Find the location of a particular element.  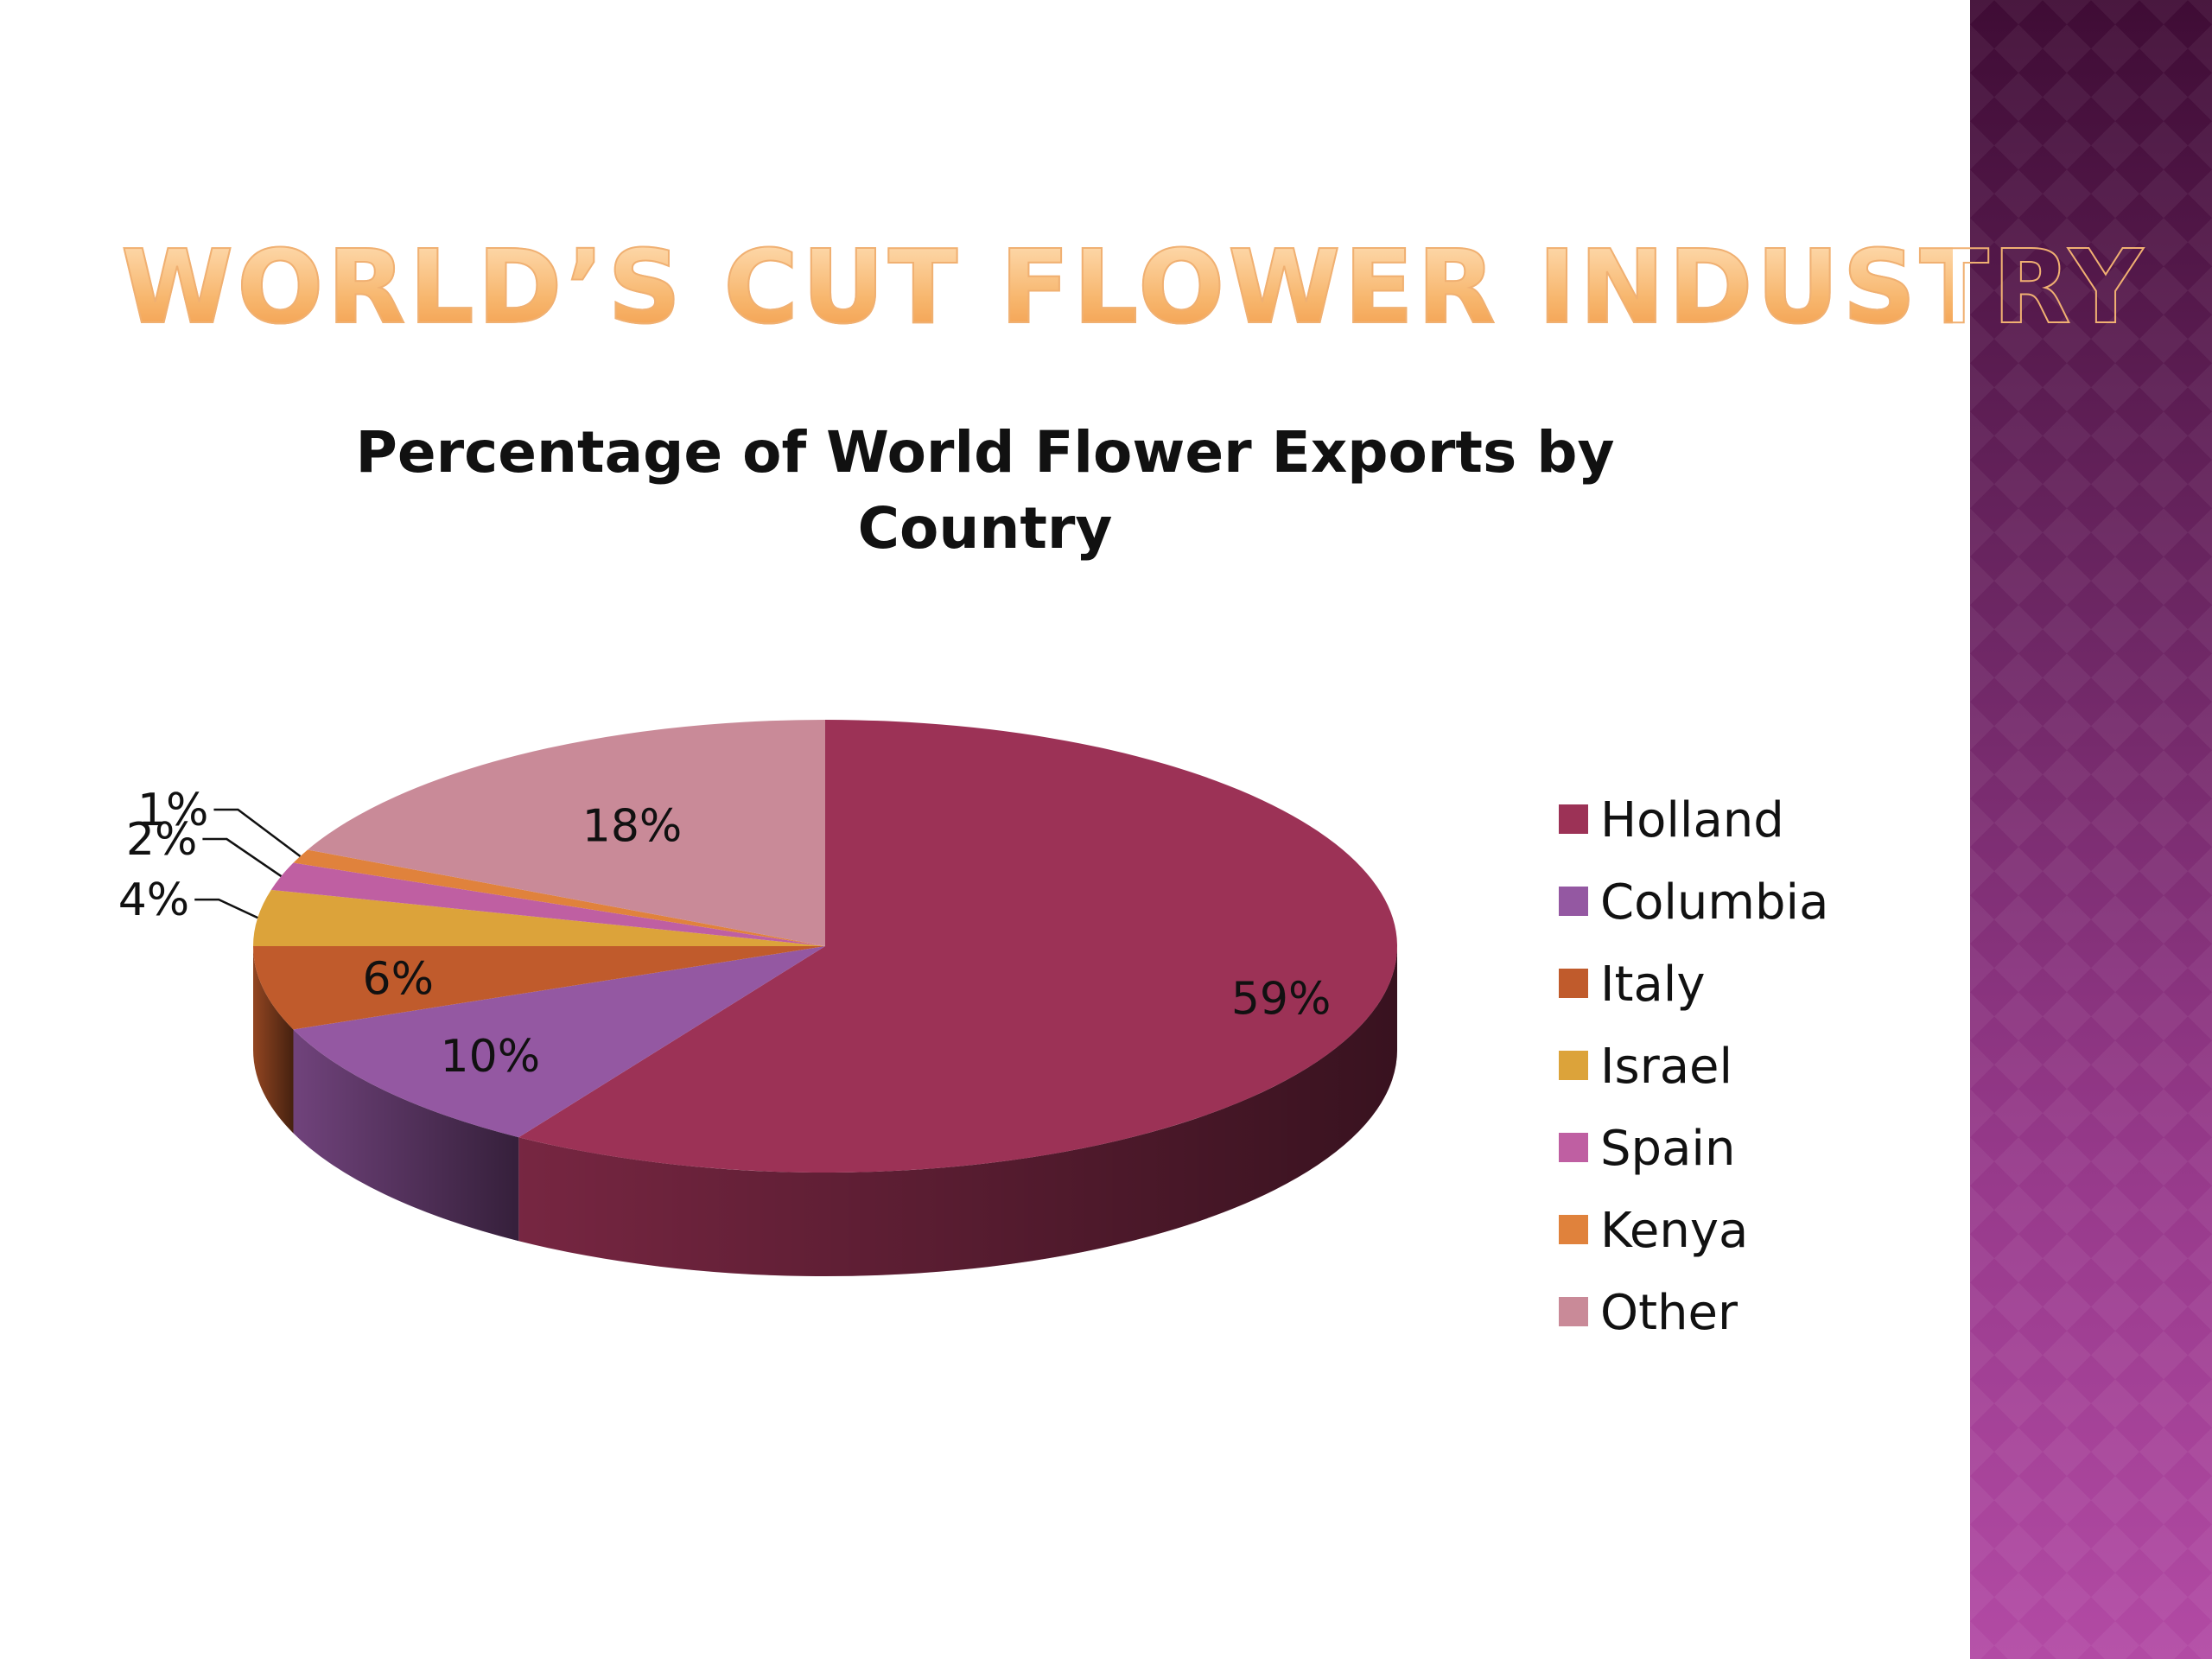

pie-slice-other is located at coordinates (566, 833).